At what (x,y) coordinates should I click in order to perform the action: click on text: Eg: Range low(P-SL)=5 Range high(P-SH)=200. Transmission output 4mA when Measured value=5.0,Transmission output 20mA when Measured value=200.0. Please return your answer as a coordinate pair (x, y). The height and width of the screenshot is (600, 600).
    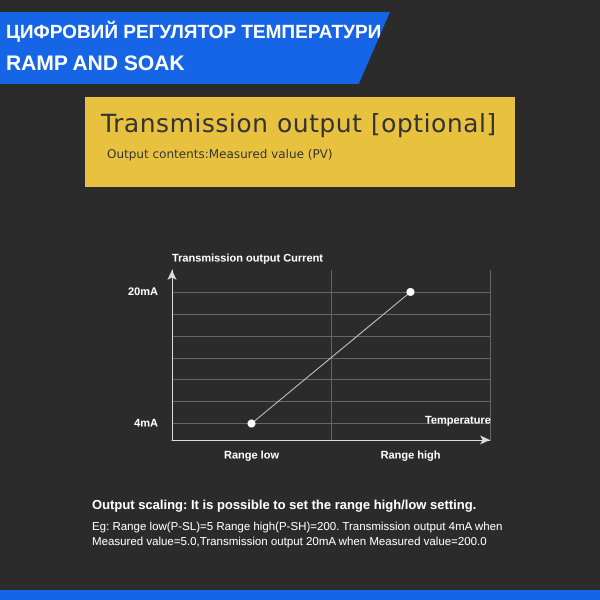
    Looking at the image, I should click on (298, 535).